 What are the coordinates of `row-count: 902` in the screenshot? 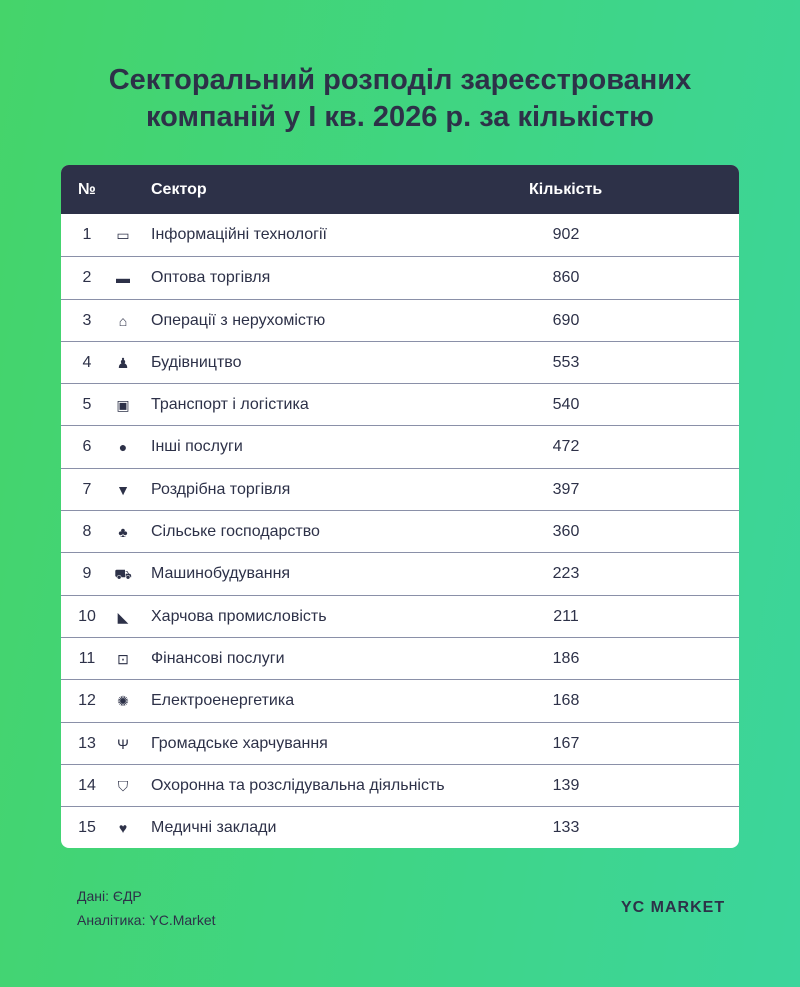 It's located at (566, 234).